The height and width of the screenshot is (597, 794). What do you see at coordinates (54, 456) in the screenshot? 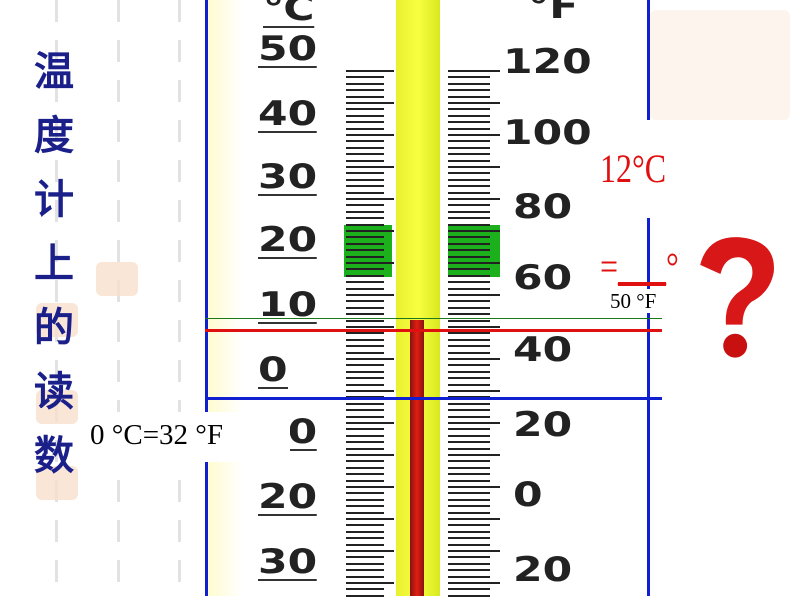
I see `title-char: 数` at bounding box center [54, 456].